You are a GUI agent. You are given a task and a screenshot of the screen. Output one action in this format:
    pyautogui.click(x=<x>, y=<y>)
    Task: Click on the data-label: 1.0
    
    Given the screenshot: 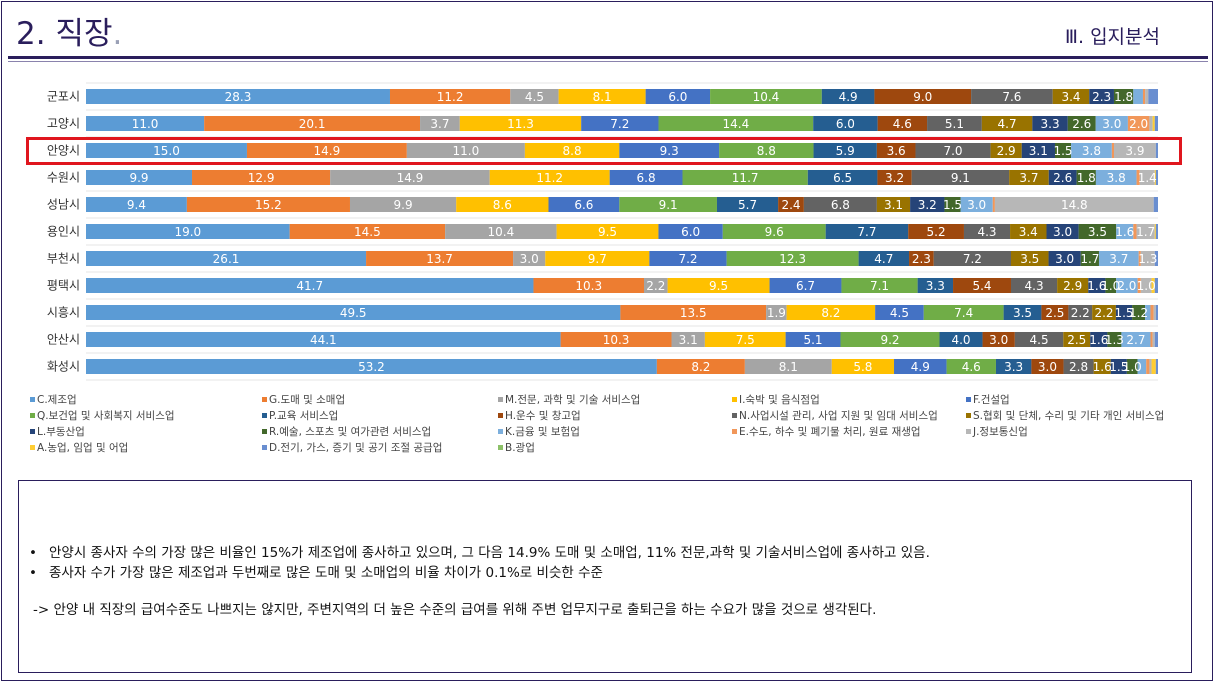 What is the action you would take?
    pyautogui.click(x=1146, y=286)
    